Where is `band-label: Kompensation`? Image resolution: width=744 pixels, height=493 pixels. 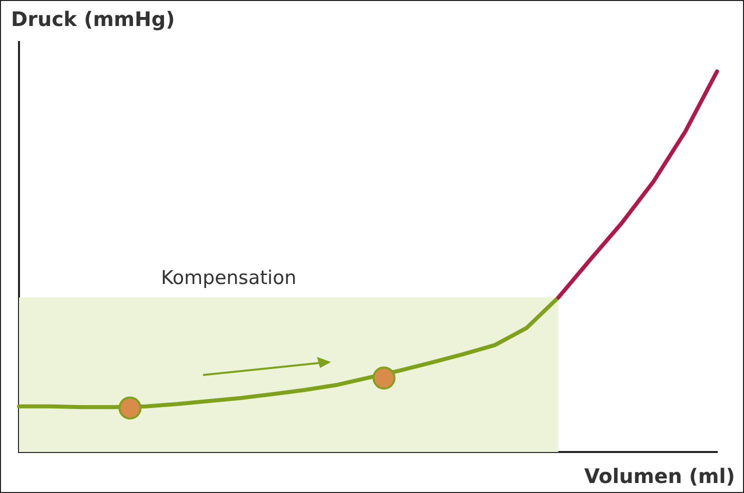 band-label: Kompensation is located at coordinates (228, 277).